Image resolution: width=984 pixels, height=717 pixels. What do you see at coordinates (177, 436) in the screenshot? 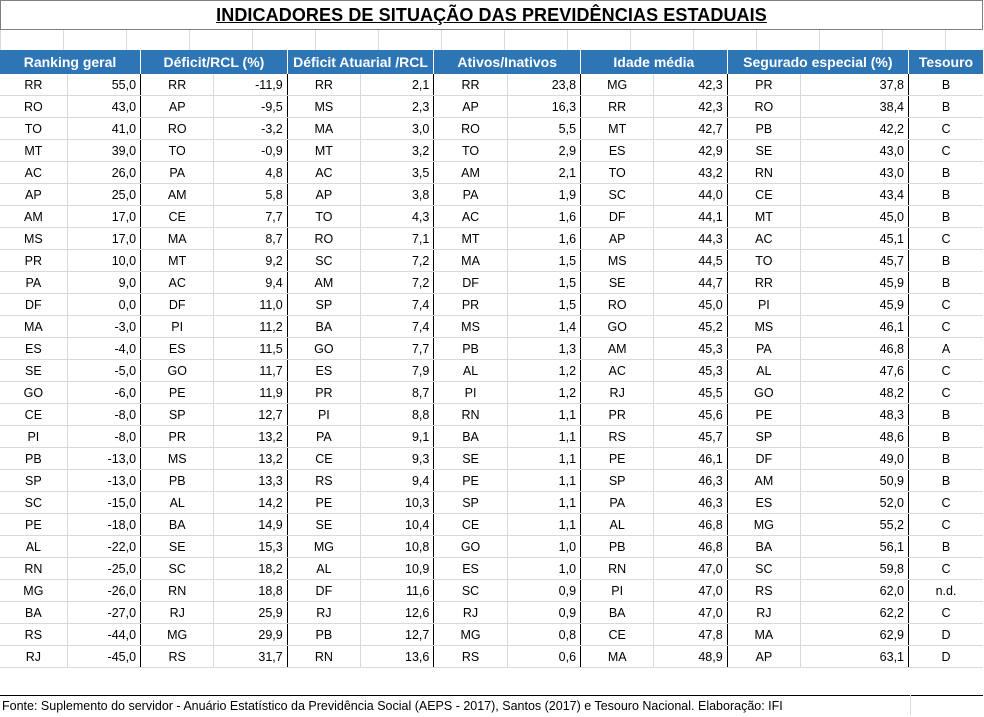
I see `deficit-rcl-state-cell: PR` at bounding box center [177, 436].